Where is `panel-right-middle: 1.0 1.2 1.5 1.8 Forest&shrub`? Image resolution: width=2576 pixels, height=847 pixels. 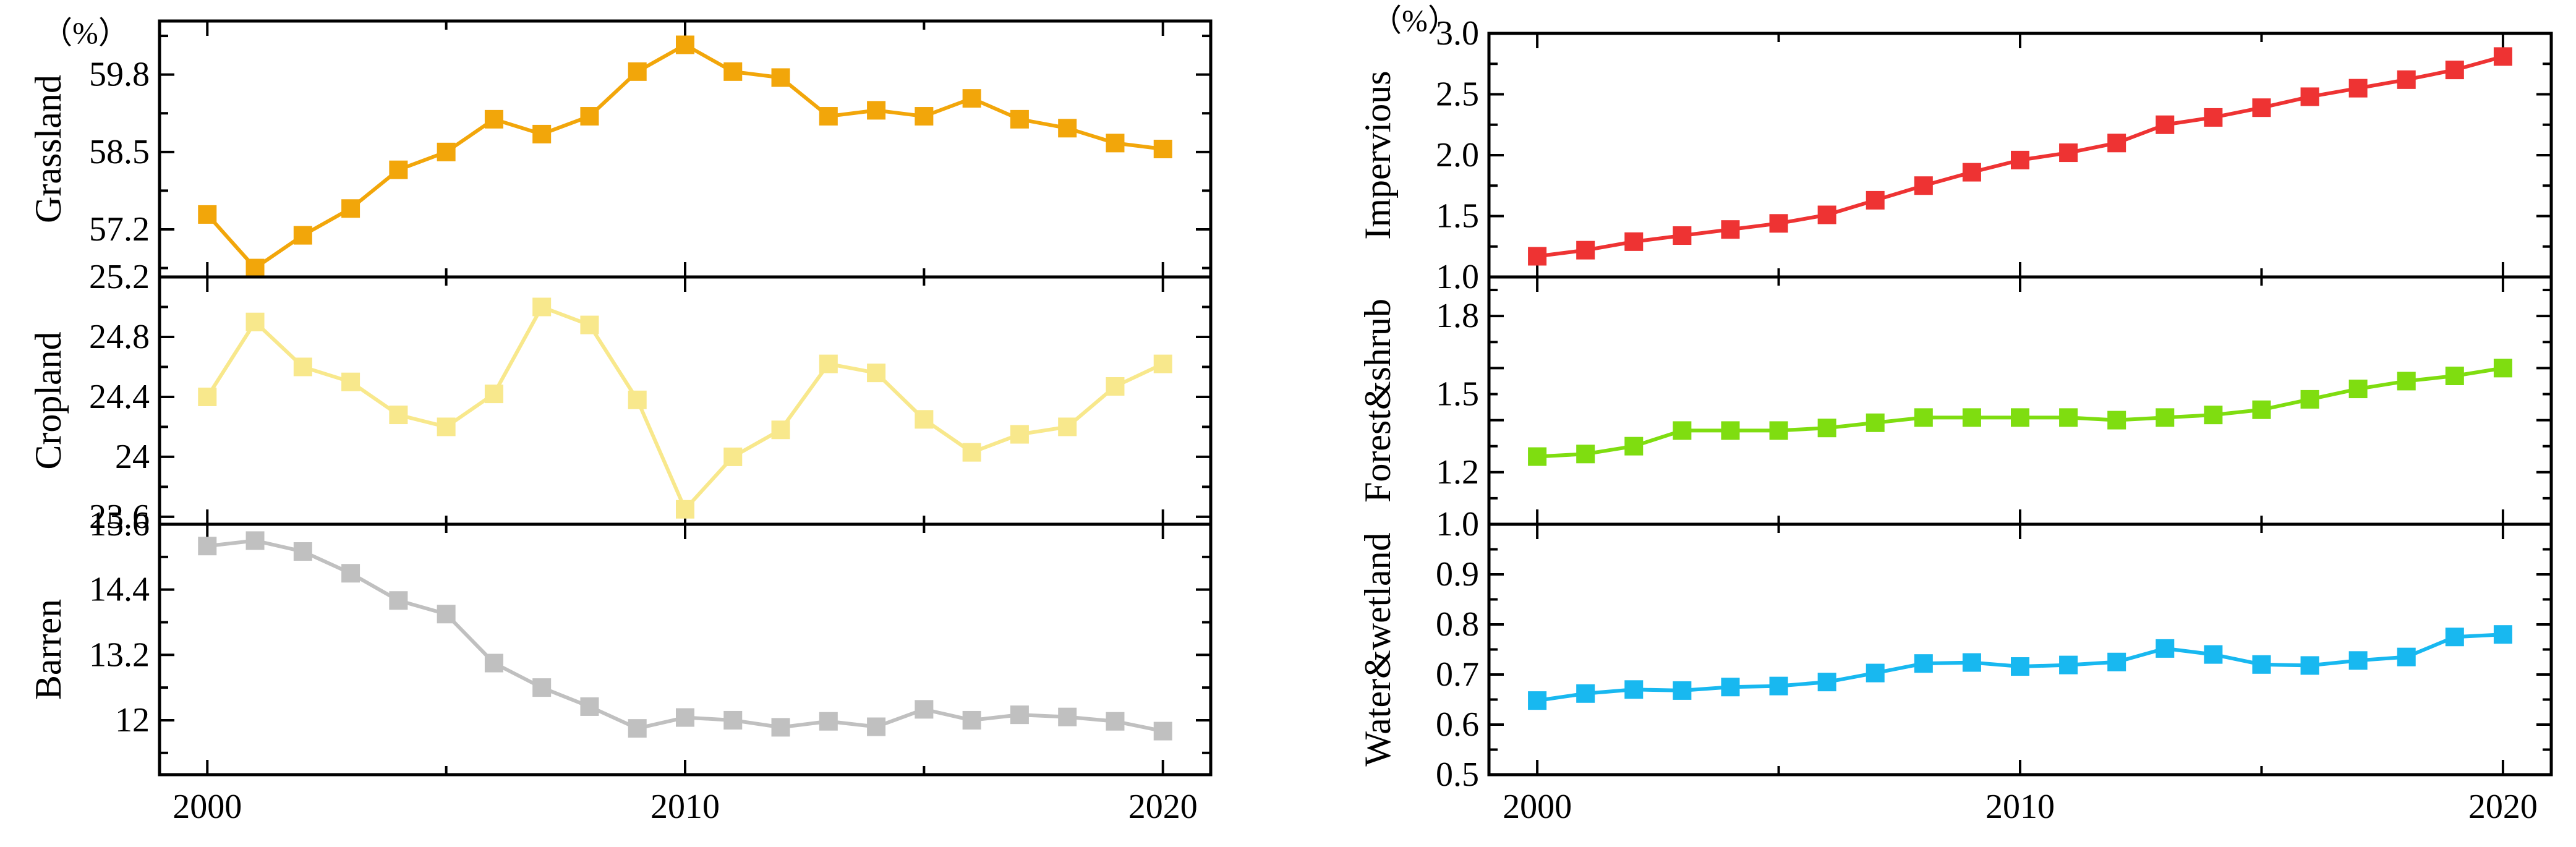 panel-right-middle: 1.0 1.2 1.5 1.8 Forest&shrub is located at coordinates (1955, 409).